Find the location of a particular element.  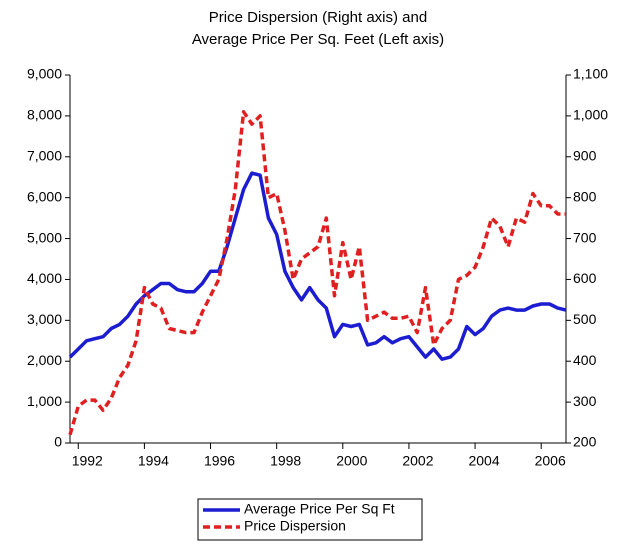

y2-tick-label: 200 is located at coordinates (585, 442).